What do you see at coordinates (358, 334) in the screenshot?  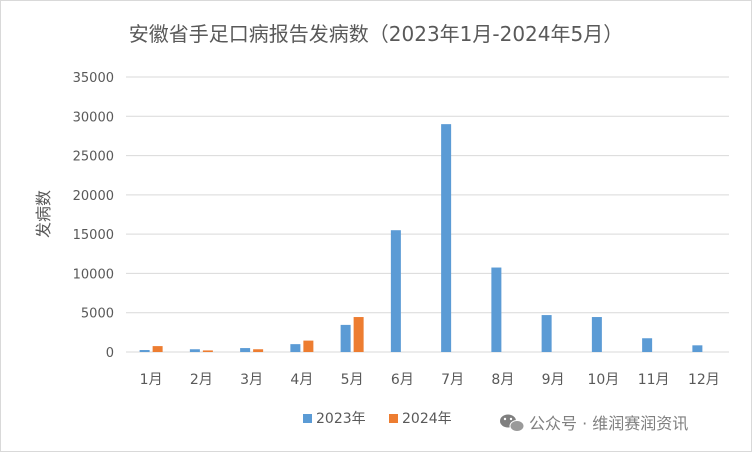 I see `bar-2024年-5月` at bounding box center [358, 334].